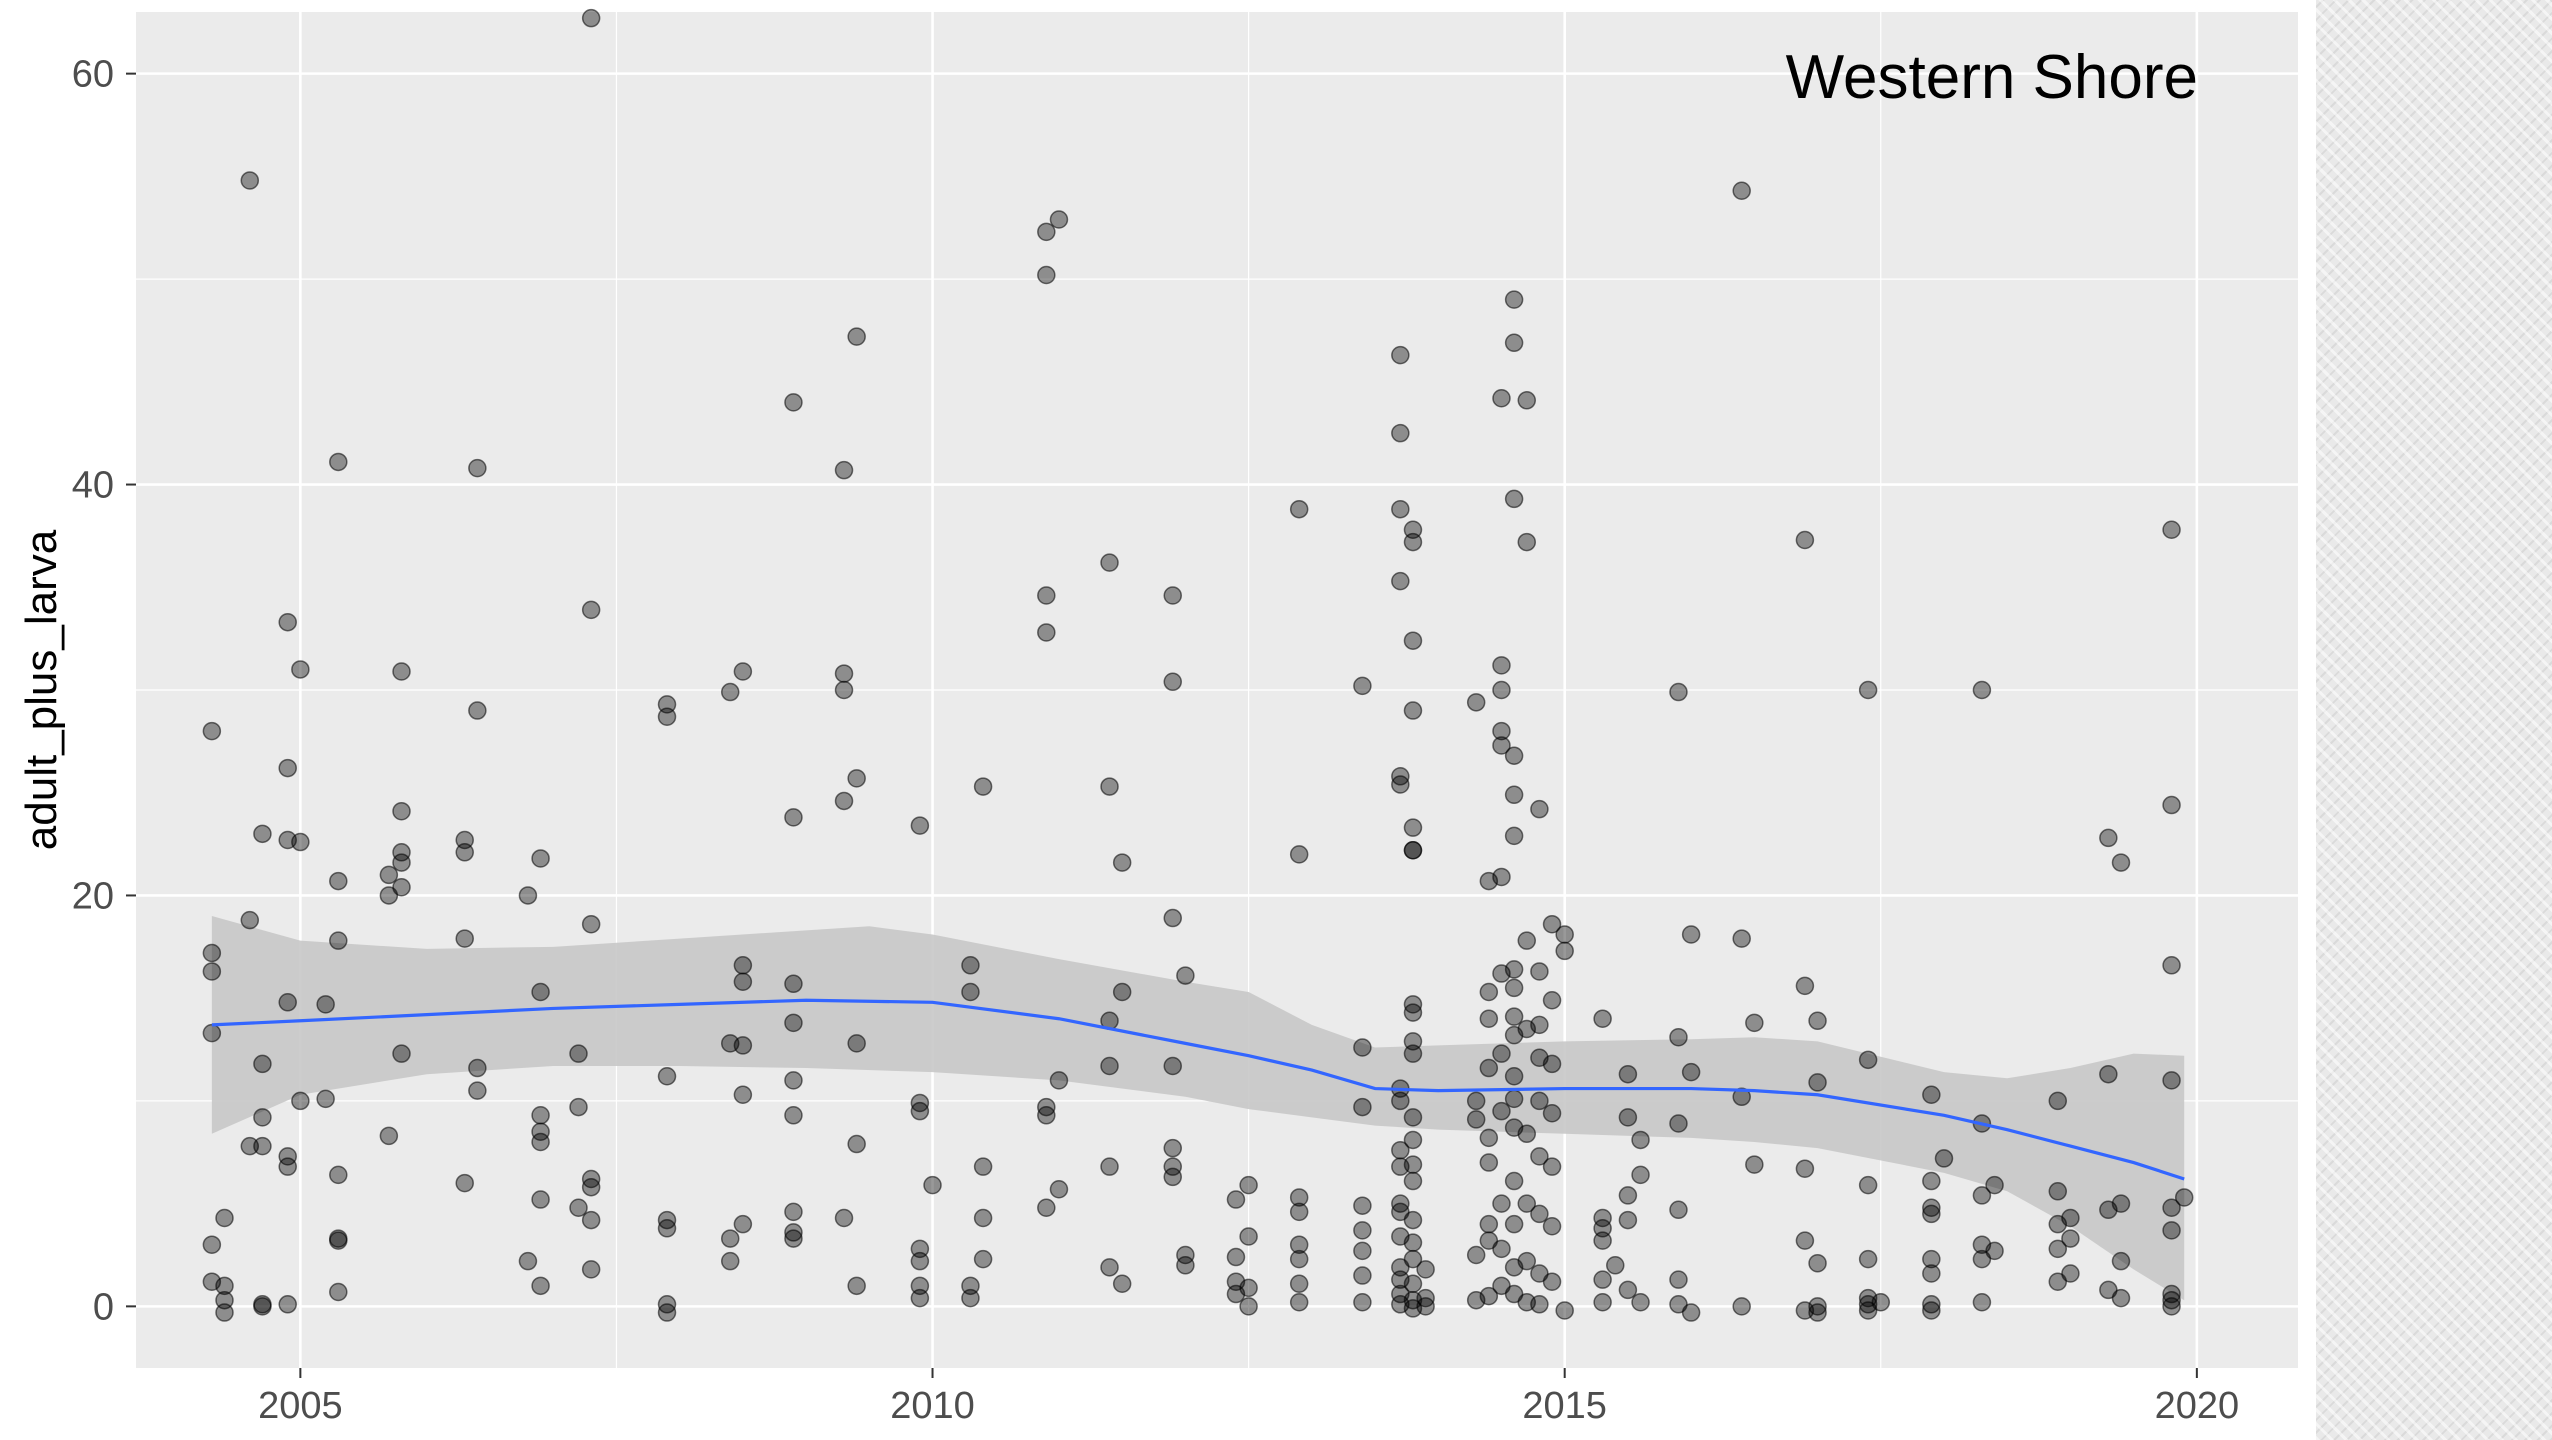 The image size is (2552, 1440). I want to click on smooth-line, so click(1198, 1089).